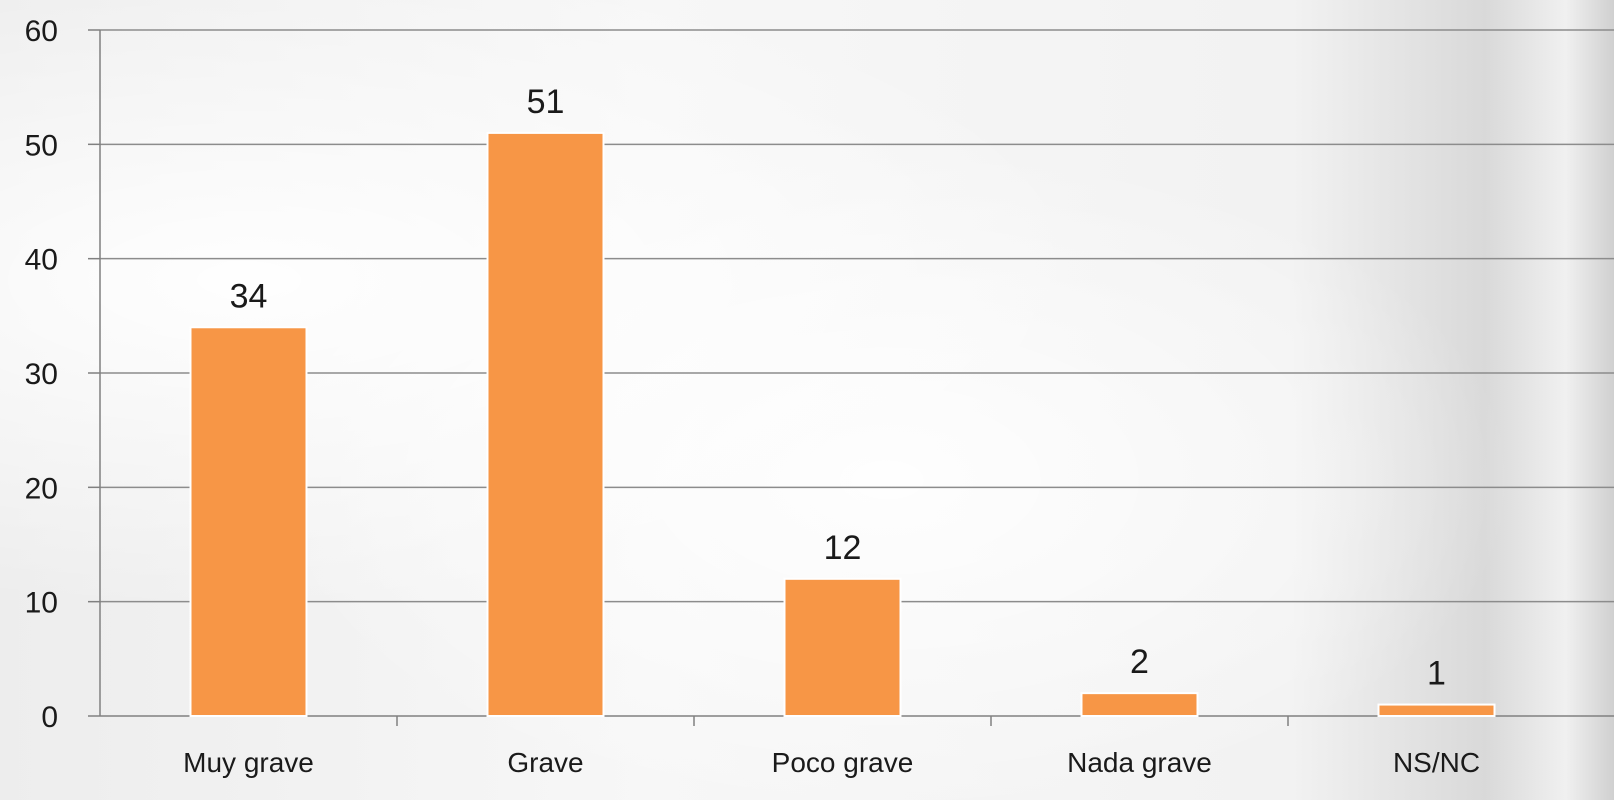 Image resolution: width=1614 pixels, height=800 pixels. I want to click on y-tick-label: 0, so click(49, 717).